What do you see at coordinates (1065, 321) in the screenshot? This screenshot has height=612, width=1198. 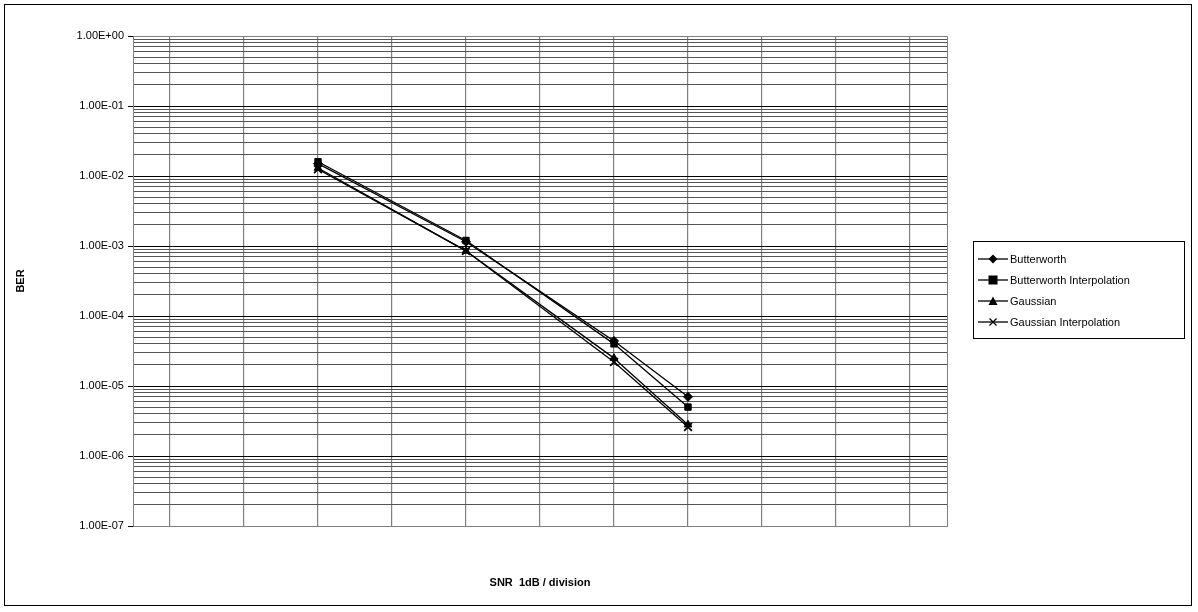 I see `legend-label: Gaussian Interpolation` at bounding box center [1065, 321].